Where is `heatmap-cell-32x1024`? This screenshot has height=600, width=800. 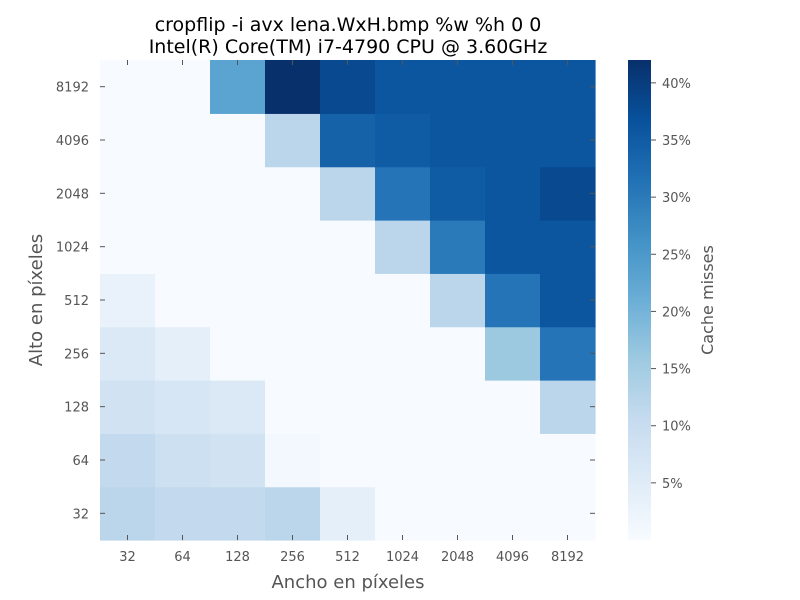 heatmap-cell-32x1024 is located at coordinates (128, 247).